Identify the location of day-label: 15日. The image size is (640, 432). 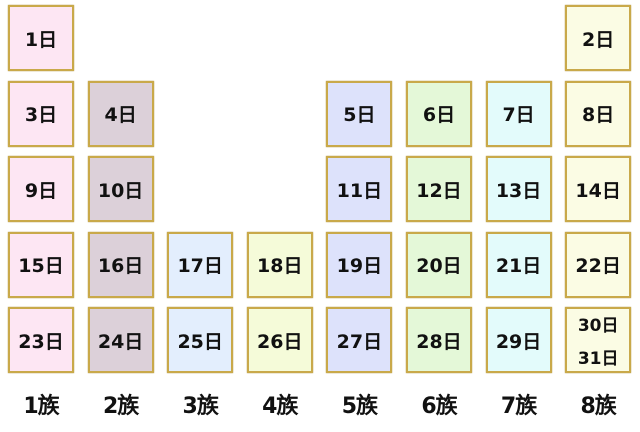
(41, 266).